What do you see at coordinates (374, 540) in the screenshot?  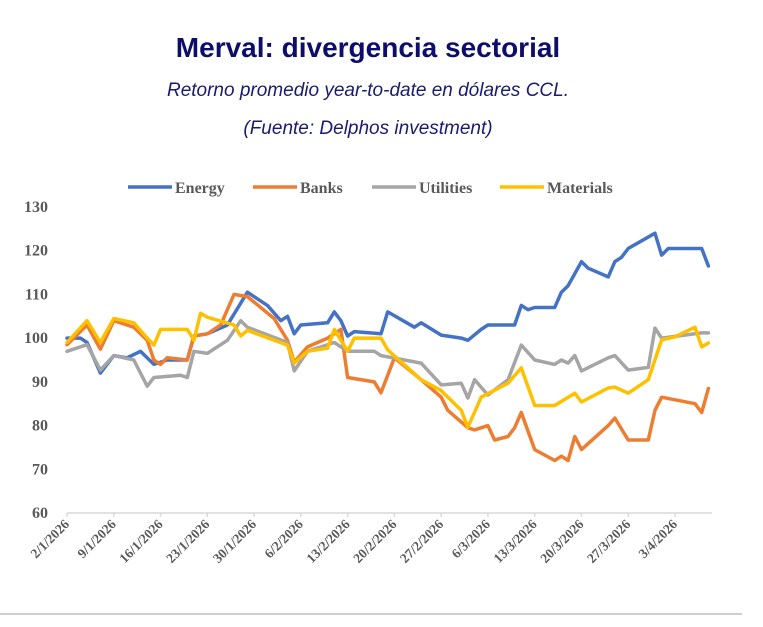 I see `x-tick-label: 20/2/2026` at bounding box center [374, 540].